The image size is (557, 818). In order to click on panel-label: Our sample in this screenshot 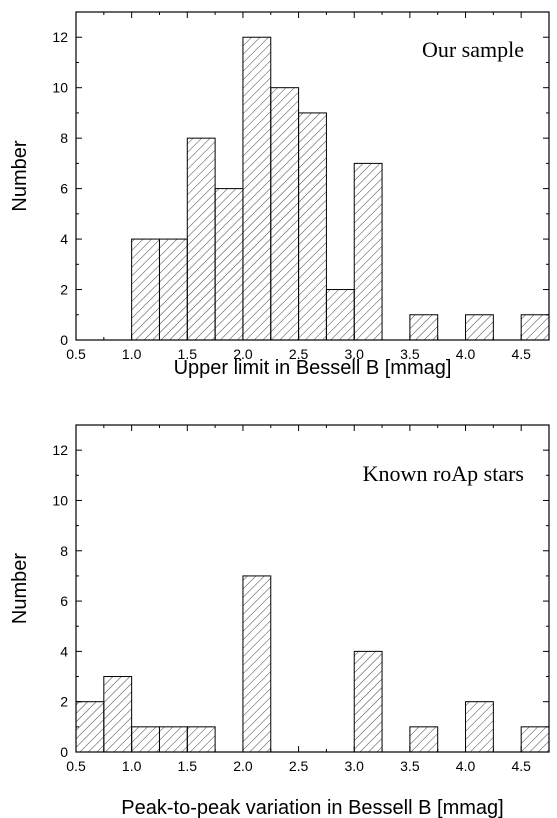, I will do `click(473, 49)`.